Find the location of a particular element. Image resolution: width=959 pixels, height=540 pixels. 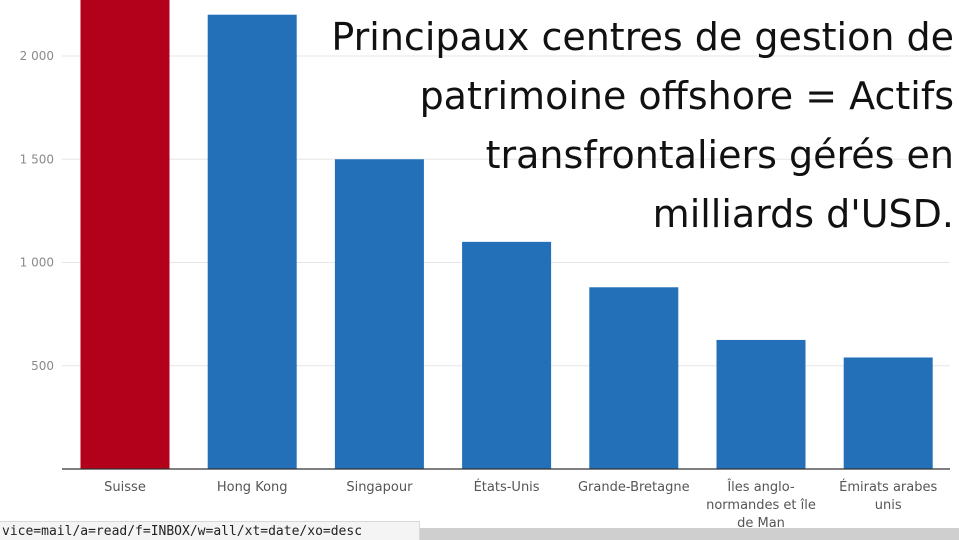

y-tick-label: 500 is located at coordinates (42, 366).